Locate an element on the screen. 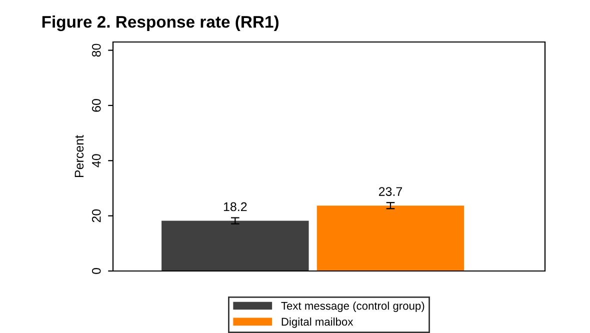 The height and width of the screenshot is (333, 590). chart-title: Figure 2. Response rate (RR1) is located at coordinates (160, 24).